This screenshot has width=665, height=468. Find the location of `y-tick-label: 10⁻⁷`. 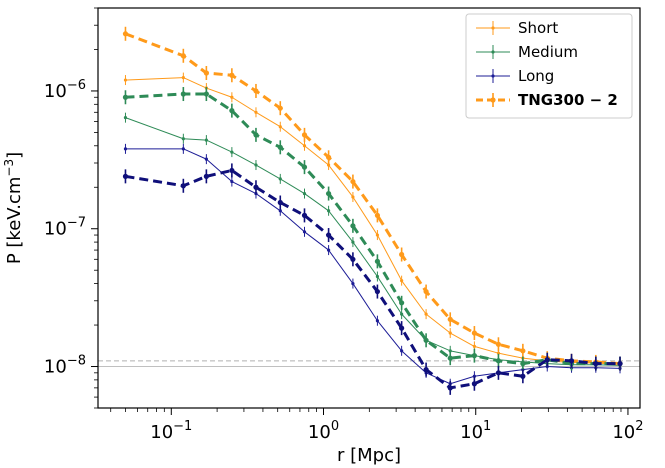

y-tick-label: 10⁻⁷ is located at coordinates (65, 228).